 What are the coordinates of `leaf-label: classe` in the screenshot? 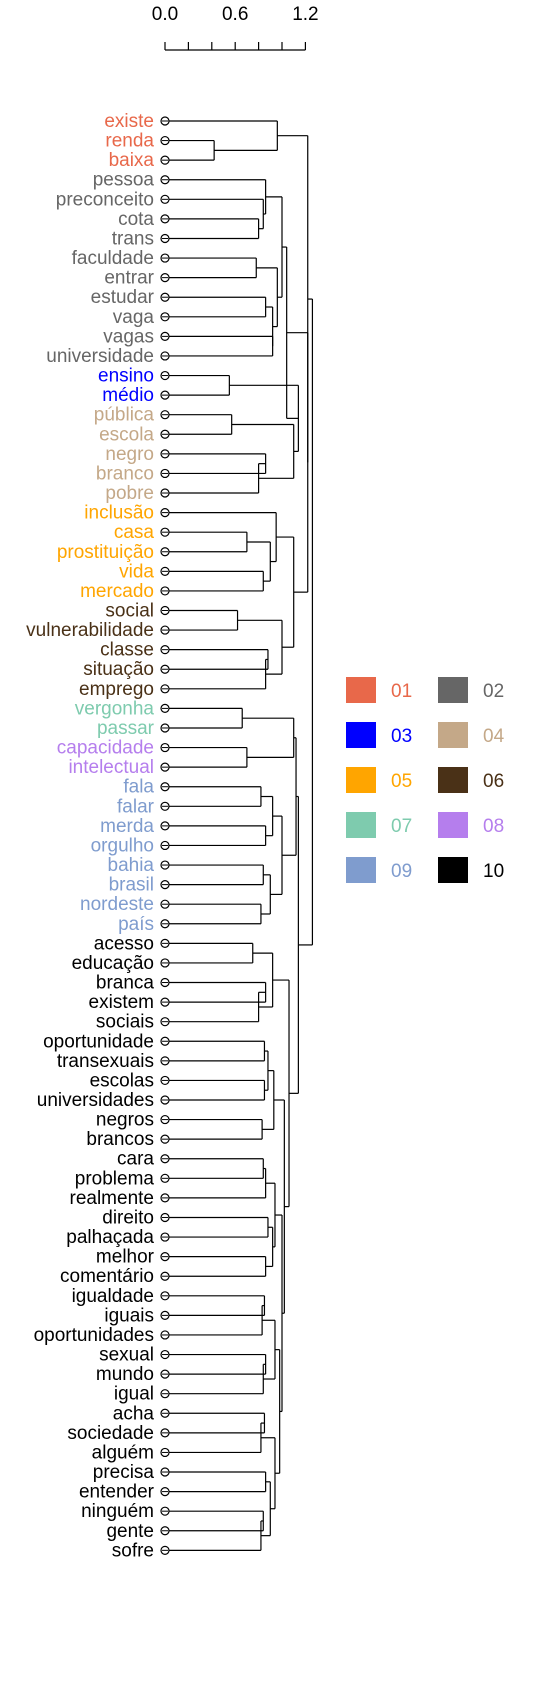 It's located at (127, 650).